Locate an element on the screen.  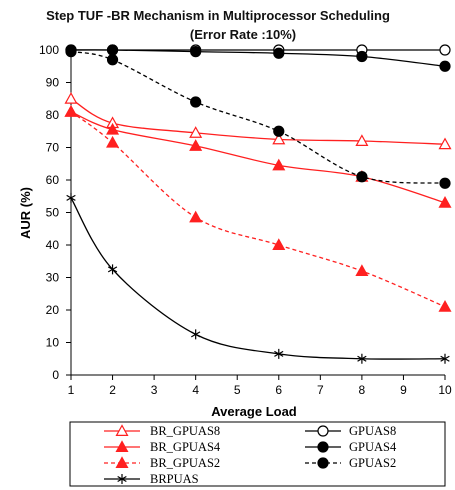
x-tick-label: 7 is located at coordinates (320, 390).